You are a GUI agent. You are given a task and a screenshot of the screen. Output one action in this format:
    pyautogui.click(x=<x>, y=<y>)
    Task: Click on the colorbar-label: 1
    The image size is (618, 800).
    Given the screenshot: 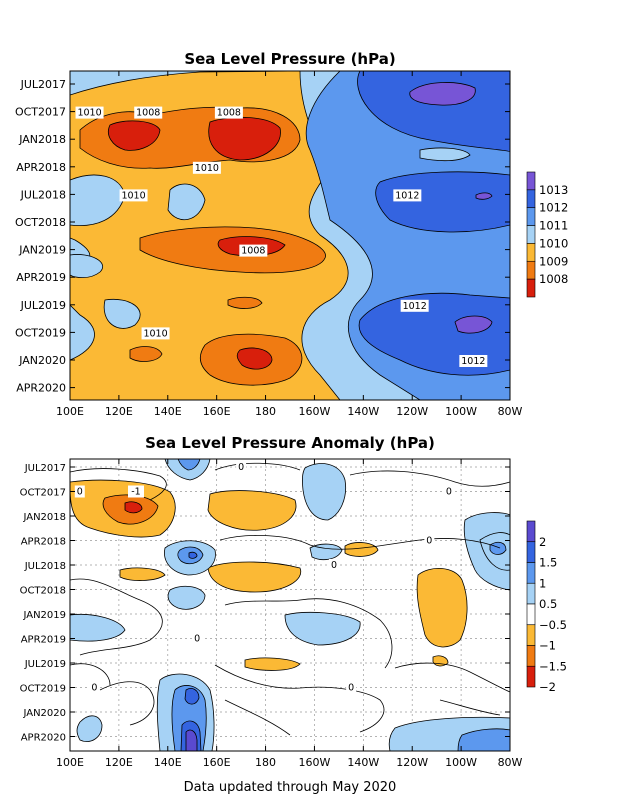 What is the action you would take?
    pyautogui.click(x=542, y=583)
    